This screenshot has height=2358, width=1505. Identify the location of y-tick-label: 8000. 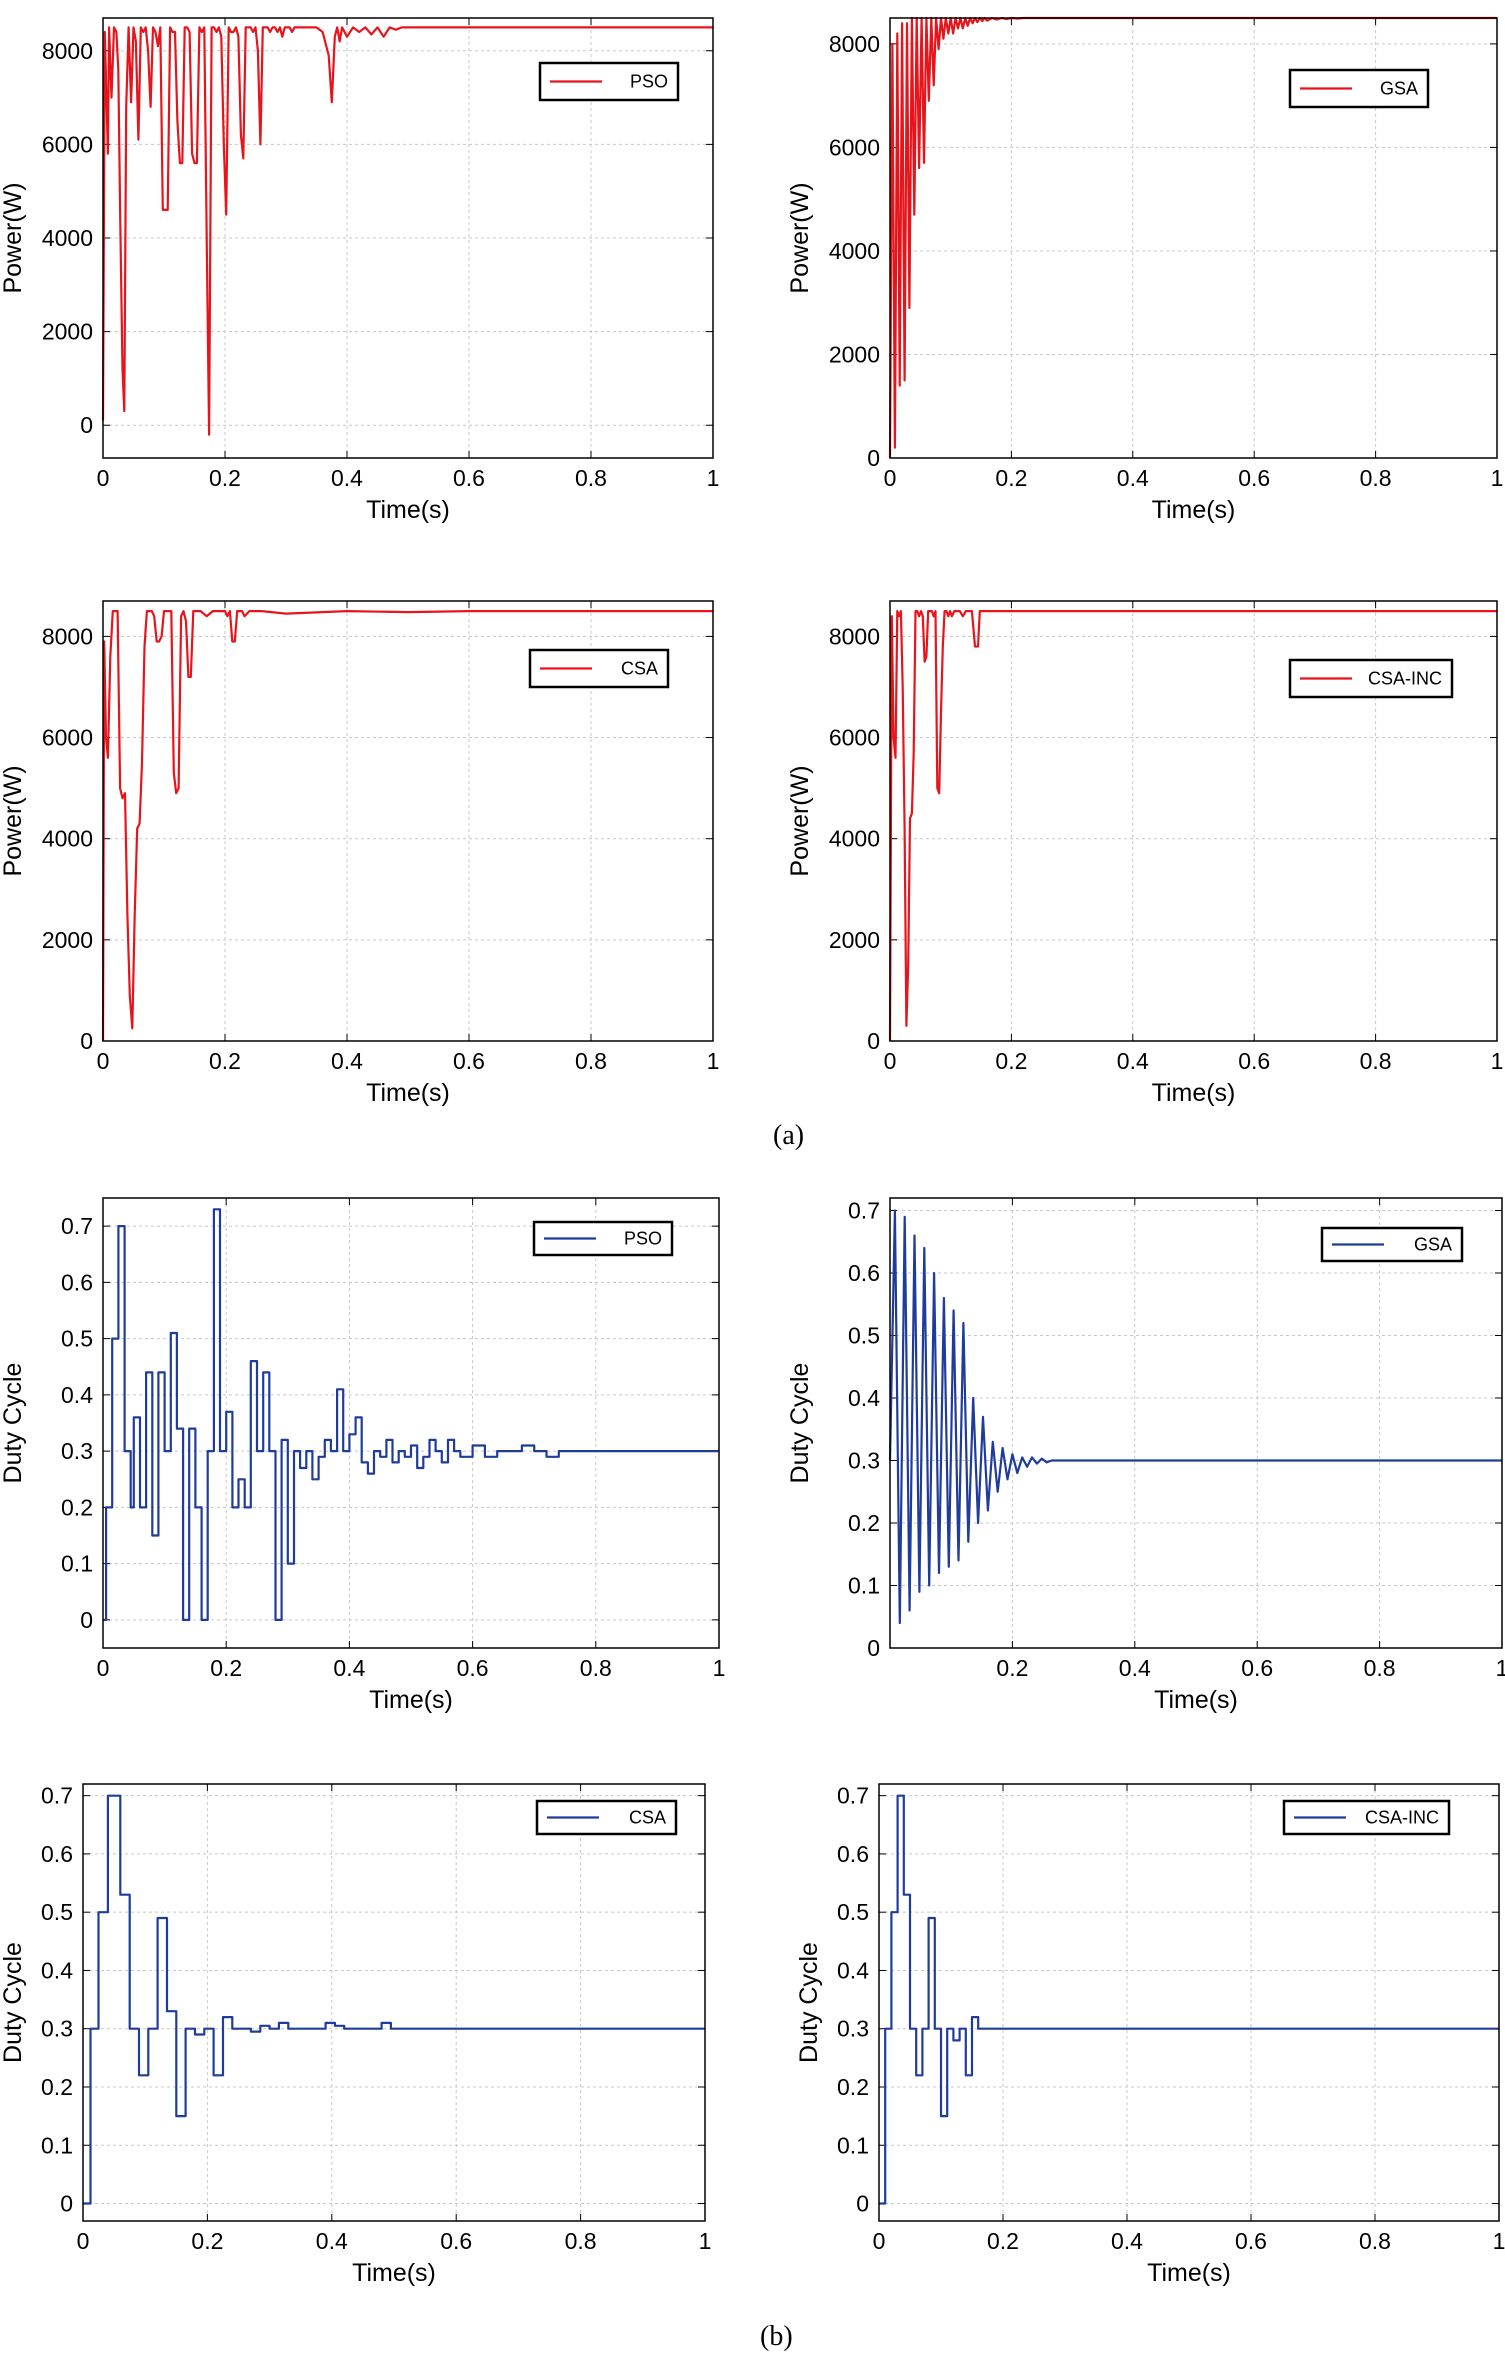
(67, 51).